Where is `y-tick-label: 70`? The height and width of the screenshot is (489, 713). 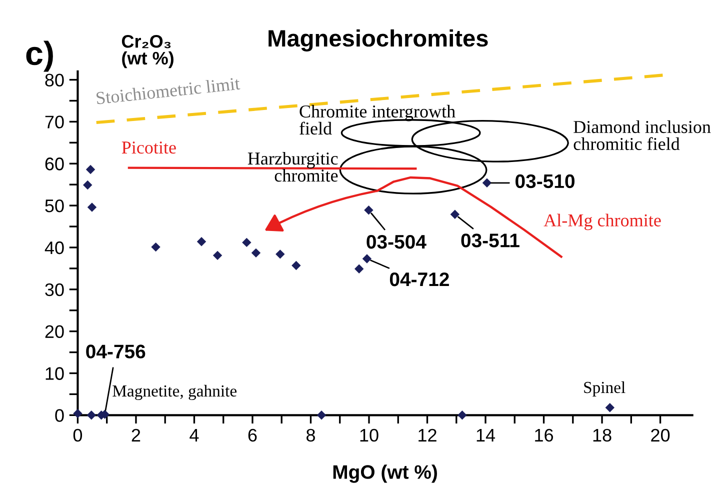
y-tick-label: 70 is located at coordinates (54, 122).